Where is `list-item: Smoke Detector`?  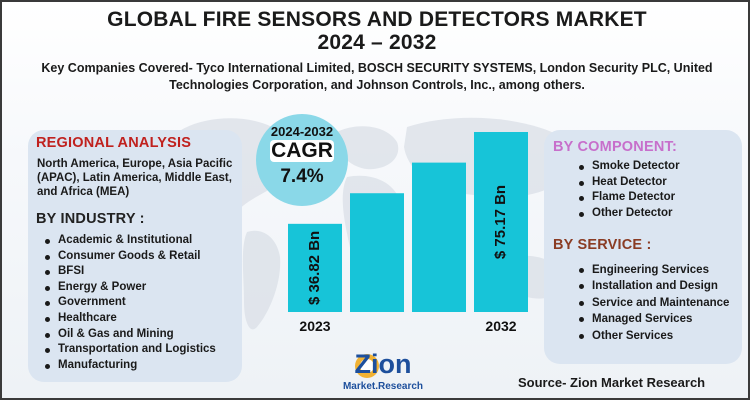 list-item: Smoke Detector is located at coordinates (658, 167).